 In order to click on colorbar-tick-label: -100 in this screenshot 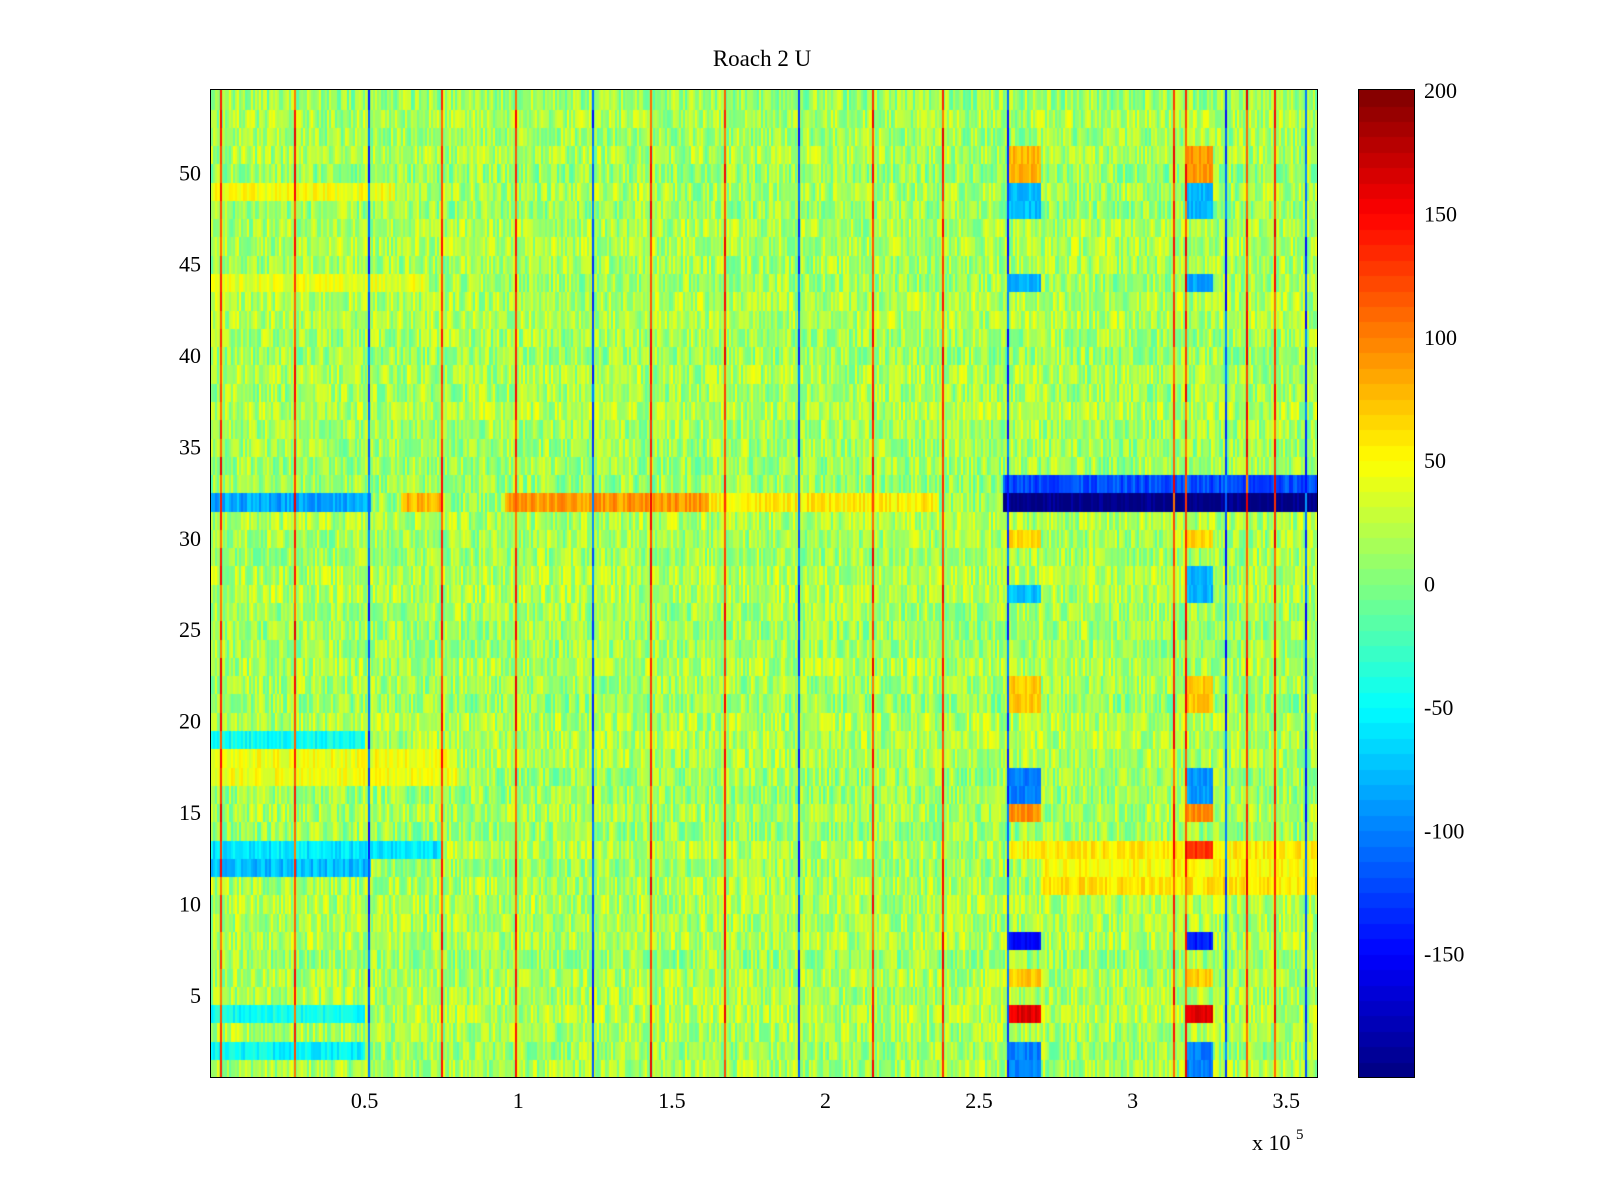, I will do `click(1444, 830)`.